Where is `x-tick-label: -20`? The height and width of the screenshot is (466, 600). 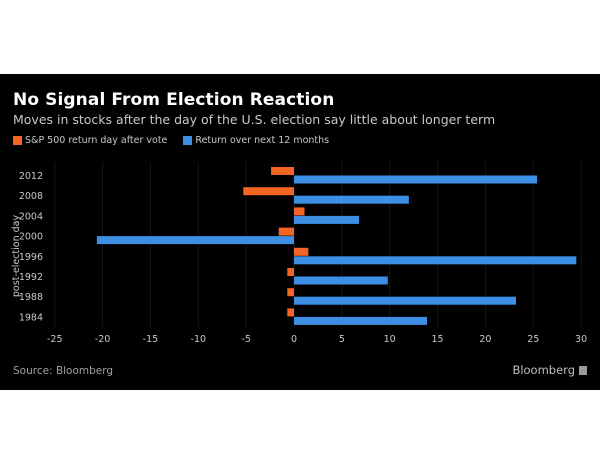
x-tick-label: -20 is located at coordinates (103, 339).